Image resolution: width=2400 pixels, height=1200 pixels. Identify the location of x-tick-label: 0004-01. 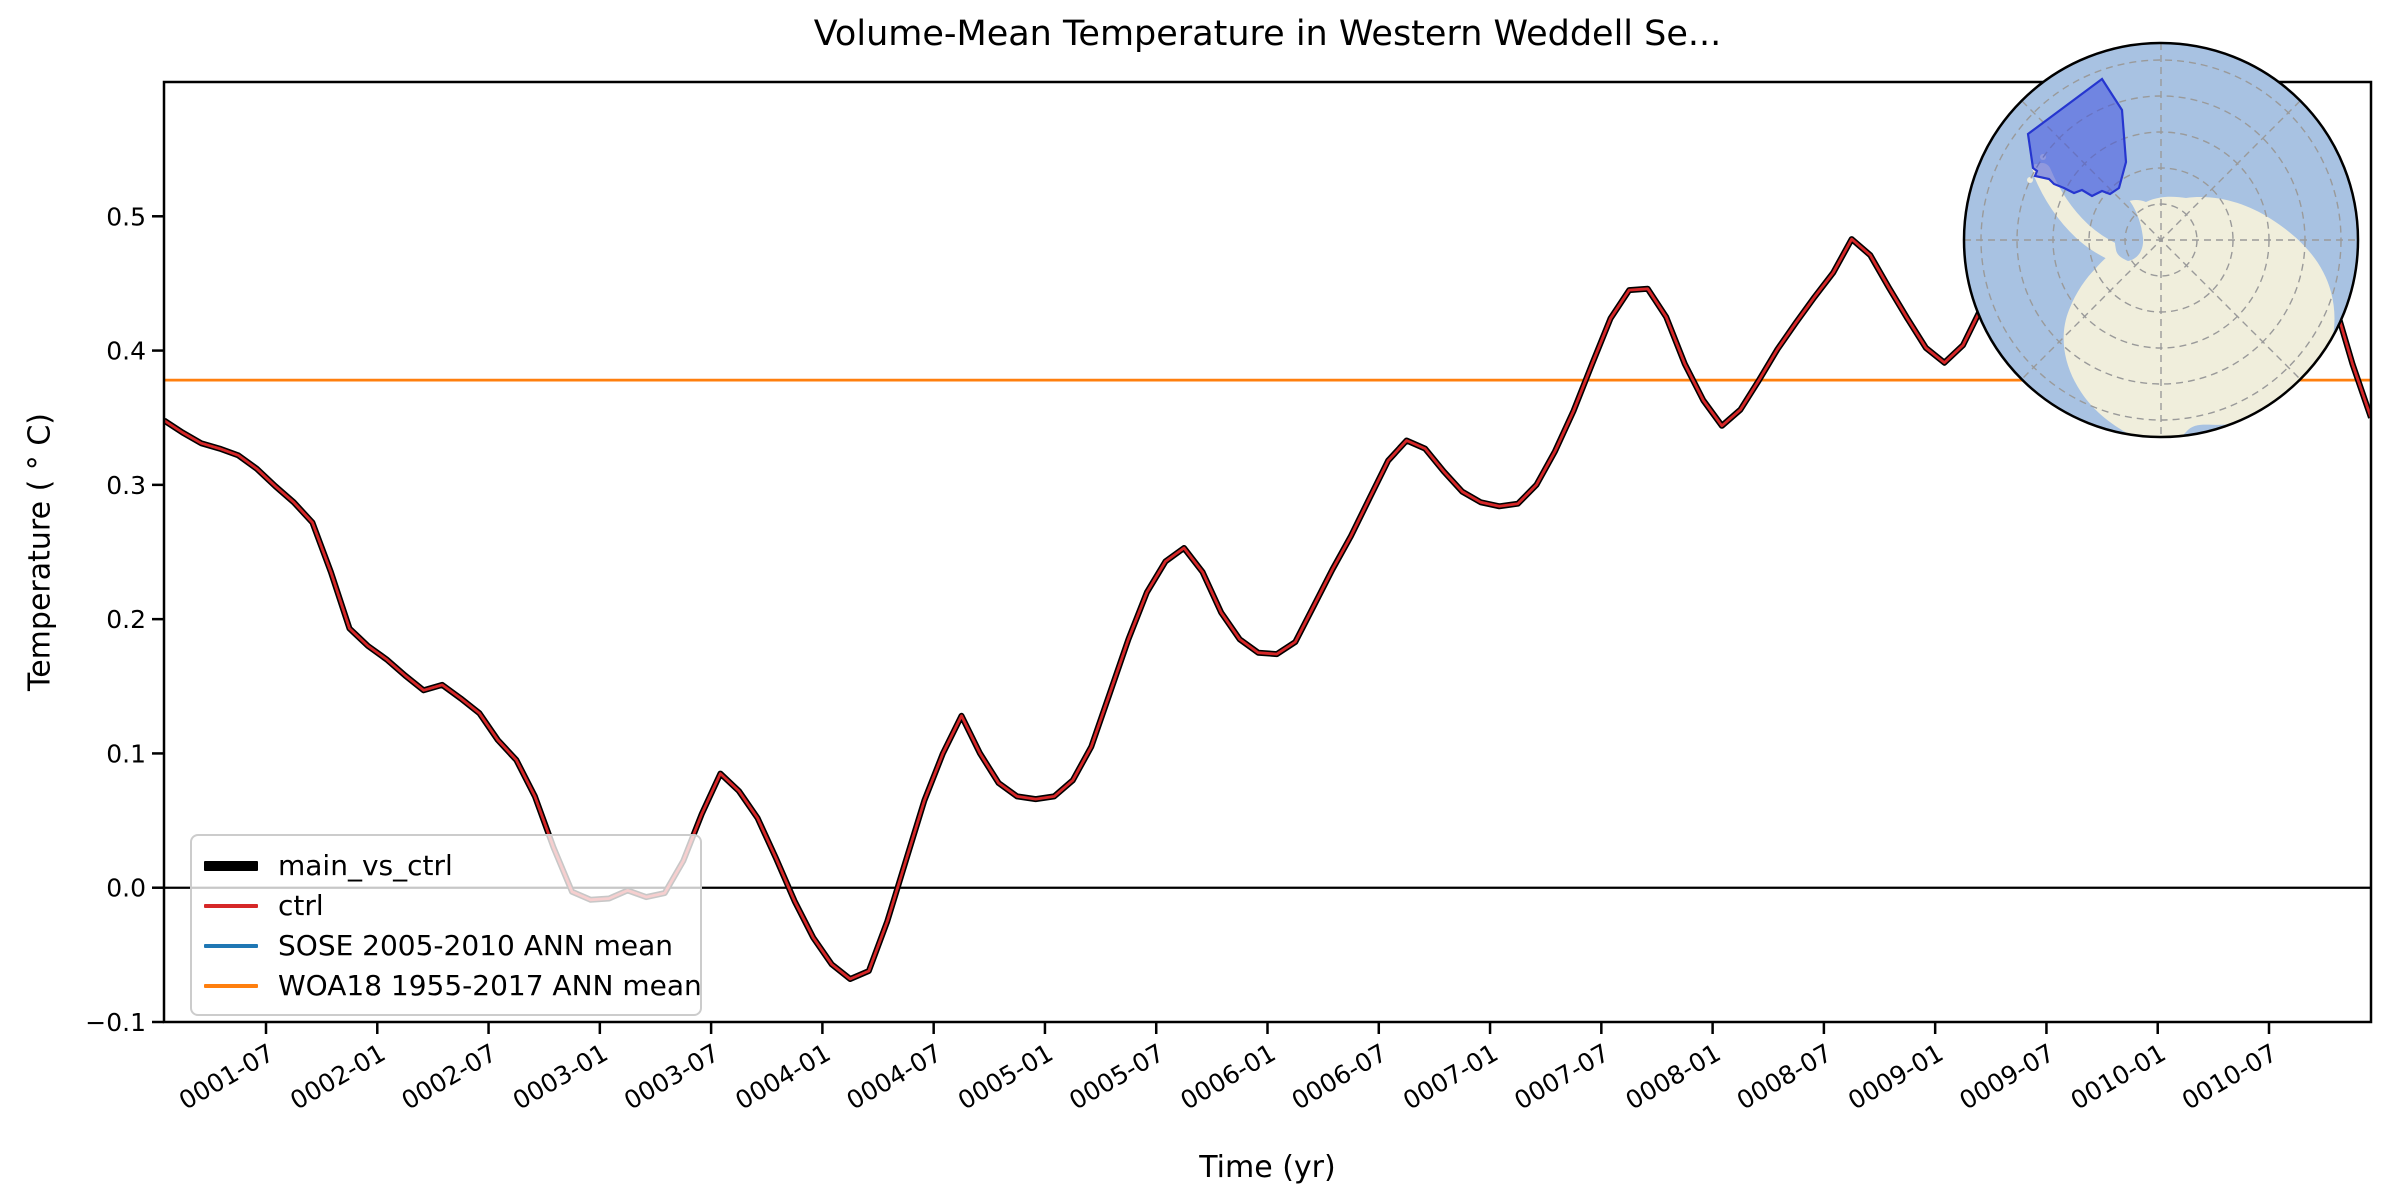
(782, 1076).